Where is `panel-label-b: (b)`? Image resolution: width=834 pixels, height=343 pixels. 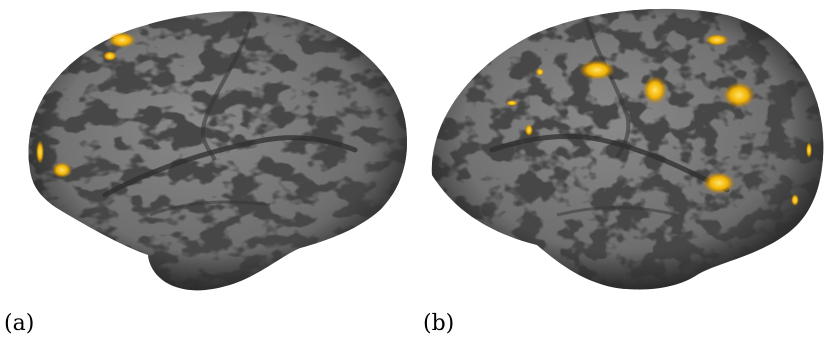 panel-label-b: (b) is located at coordinates (439, 323).